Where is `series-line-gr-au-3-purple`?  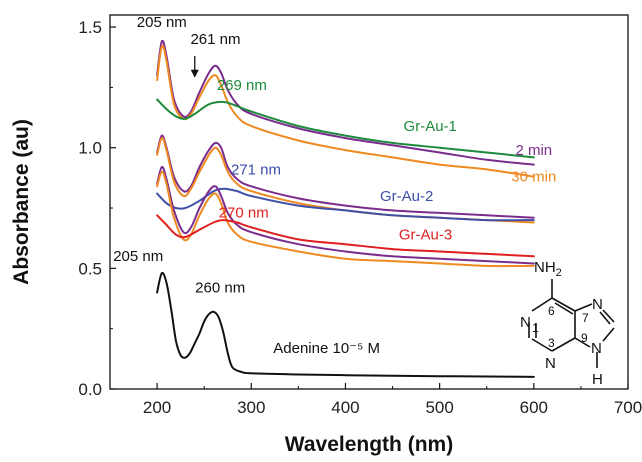 series-line-gr-au-3-purple is located at coordinates (345, 215).